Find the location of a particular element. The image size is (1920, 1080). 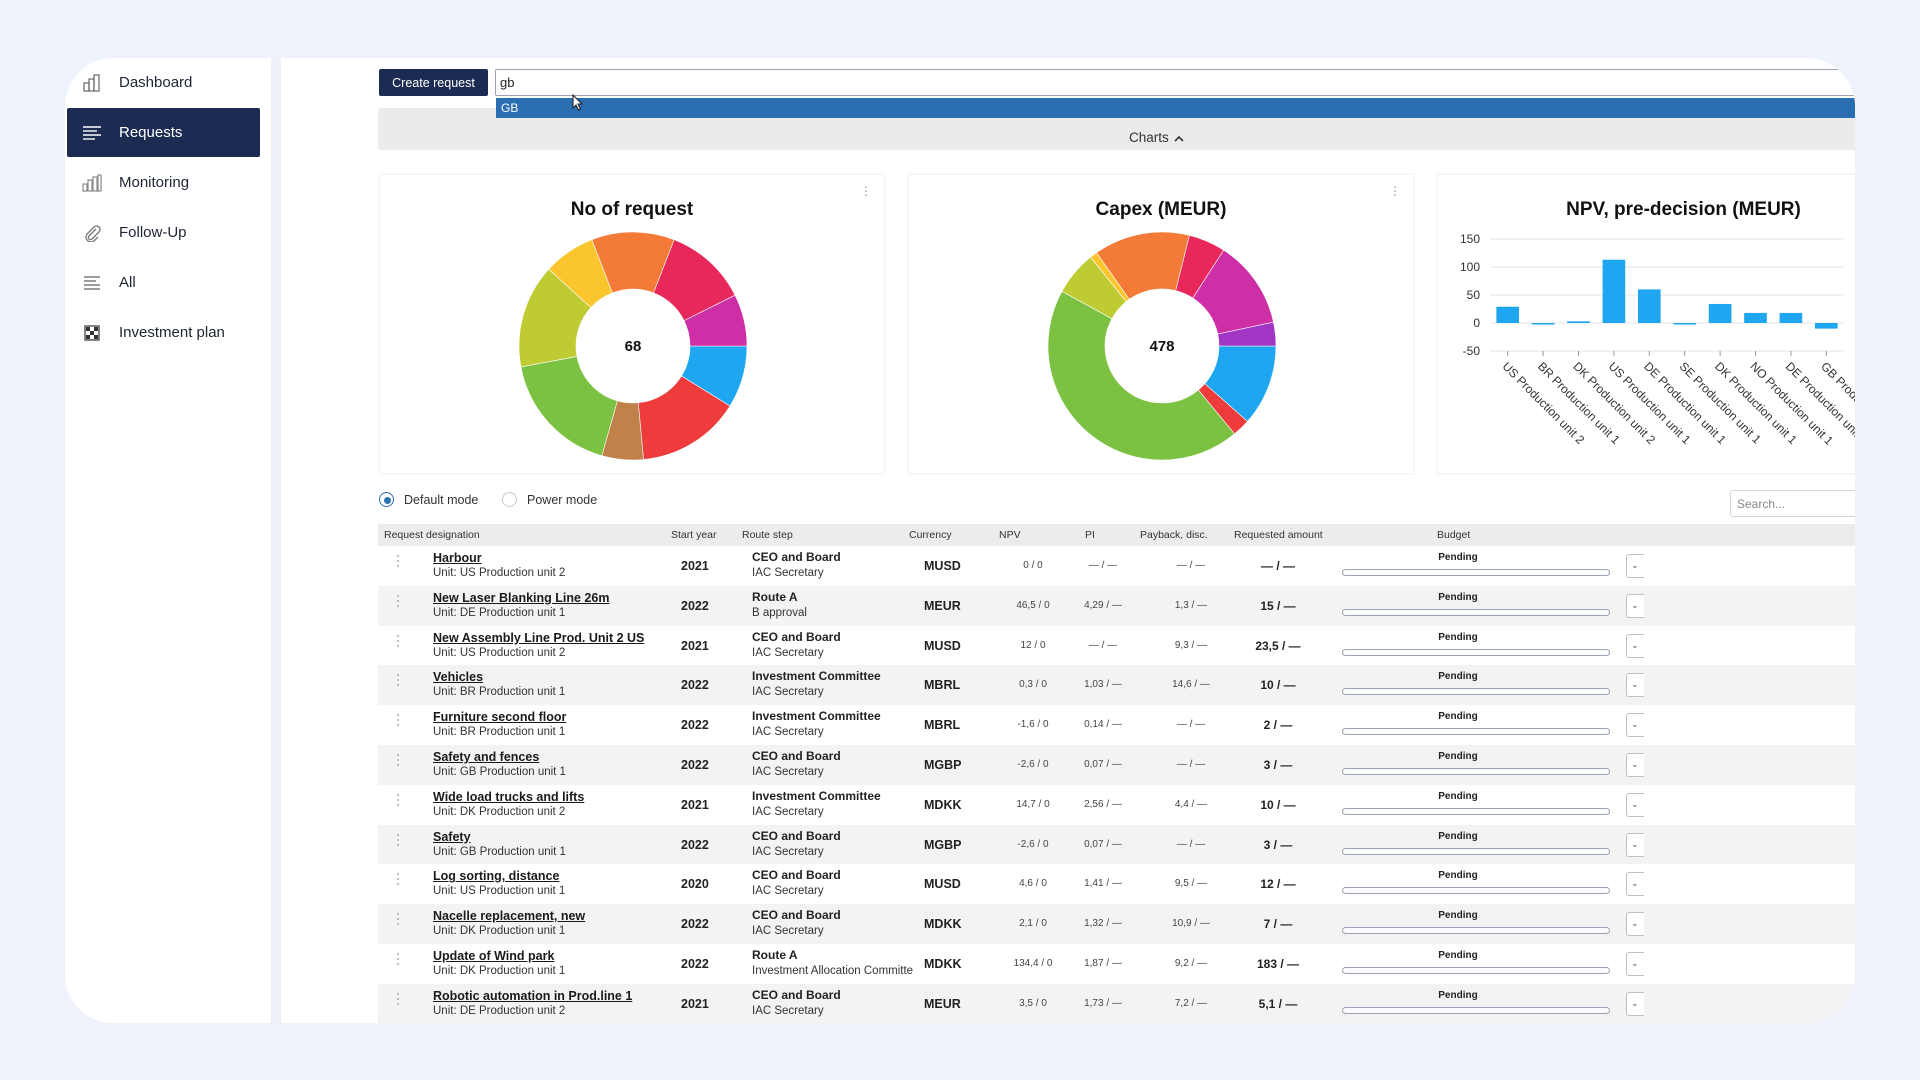

request-title-link: Wide load trucks and lifts is located at coordinates (509, 796).